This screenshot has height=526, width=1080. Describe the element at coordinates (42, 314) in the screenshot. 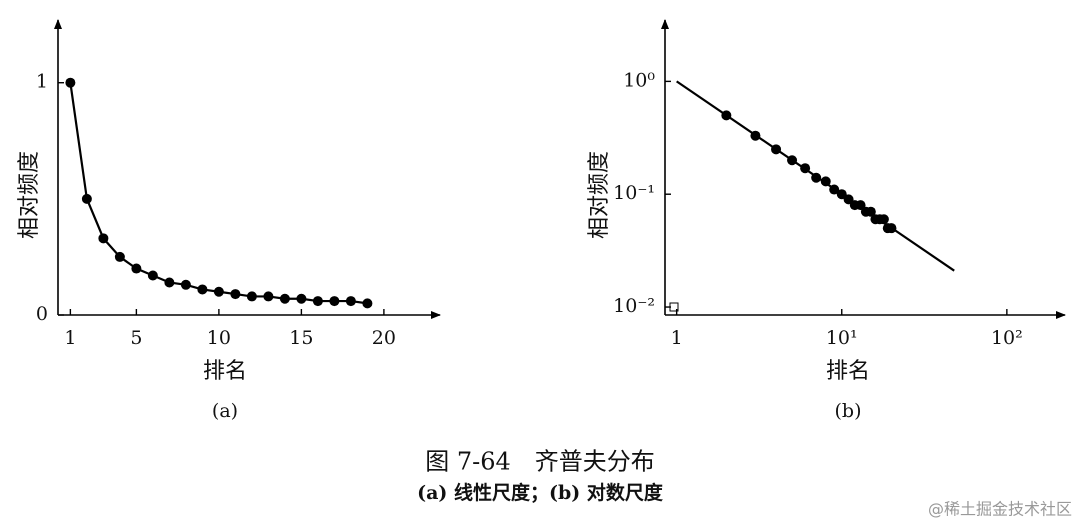

I see `y-tick-label: 0` at that location.